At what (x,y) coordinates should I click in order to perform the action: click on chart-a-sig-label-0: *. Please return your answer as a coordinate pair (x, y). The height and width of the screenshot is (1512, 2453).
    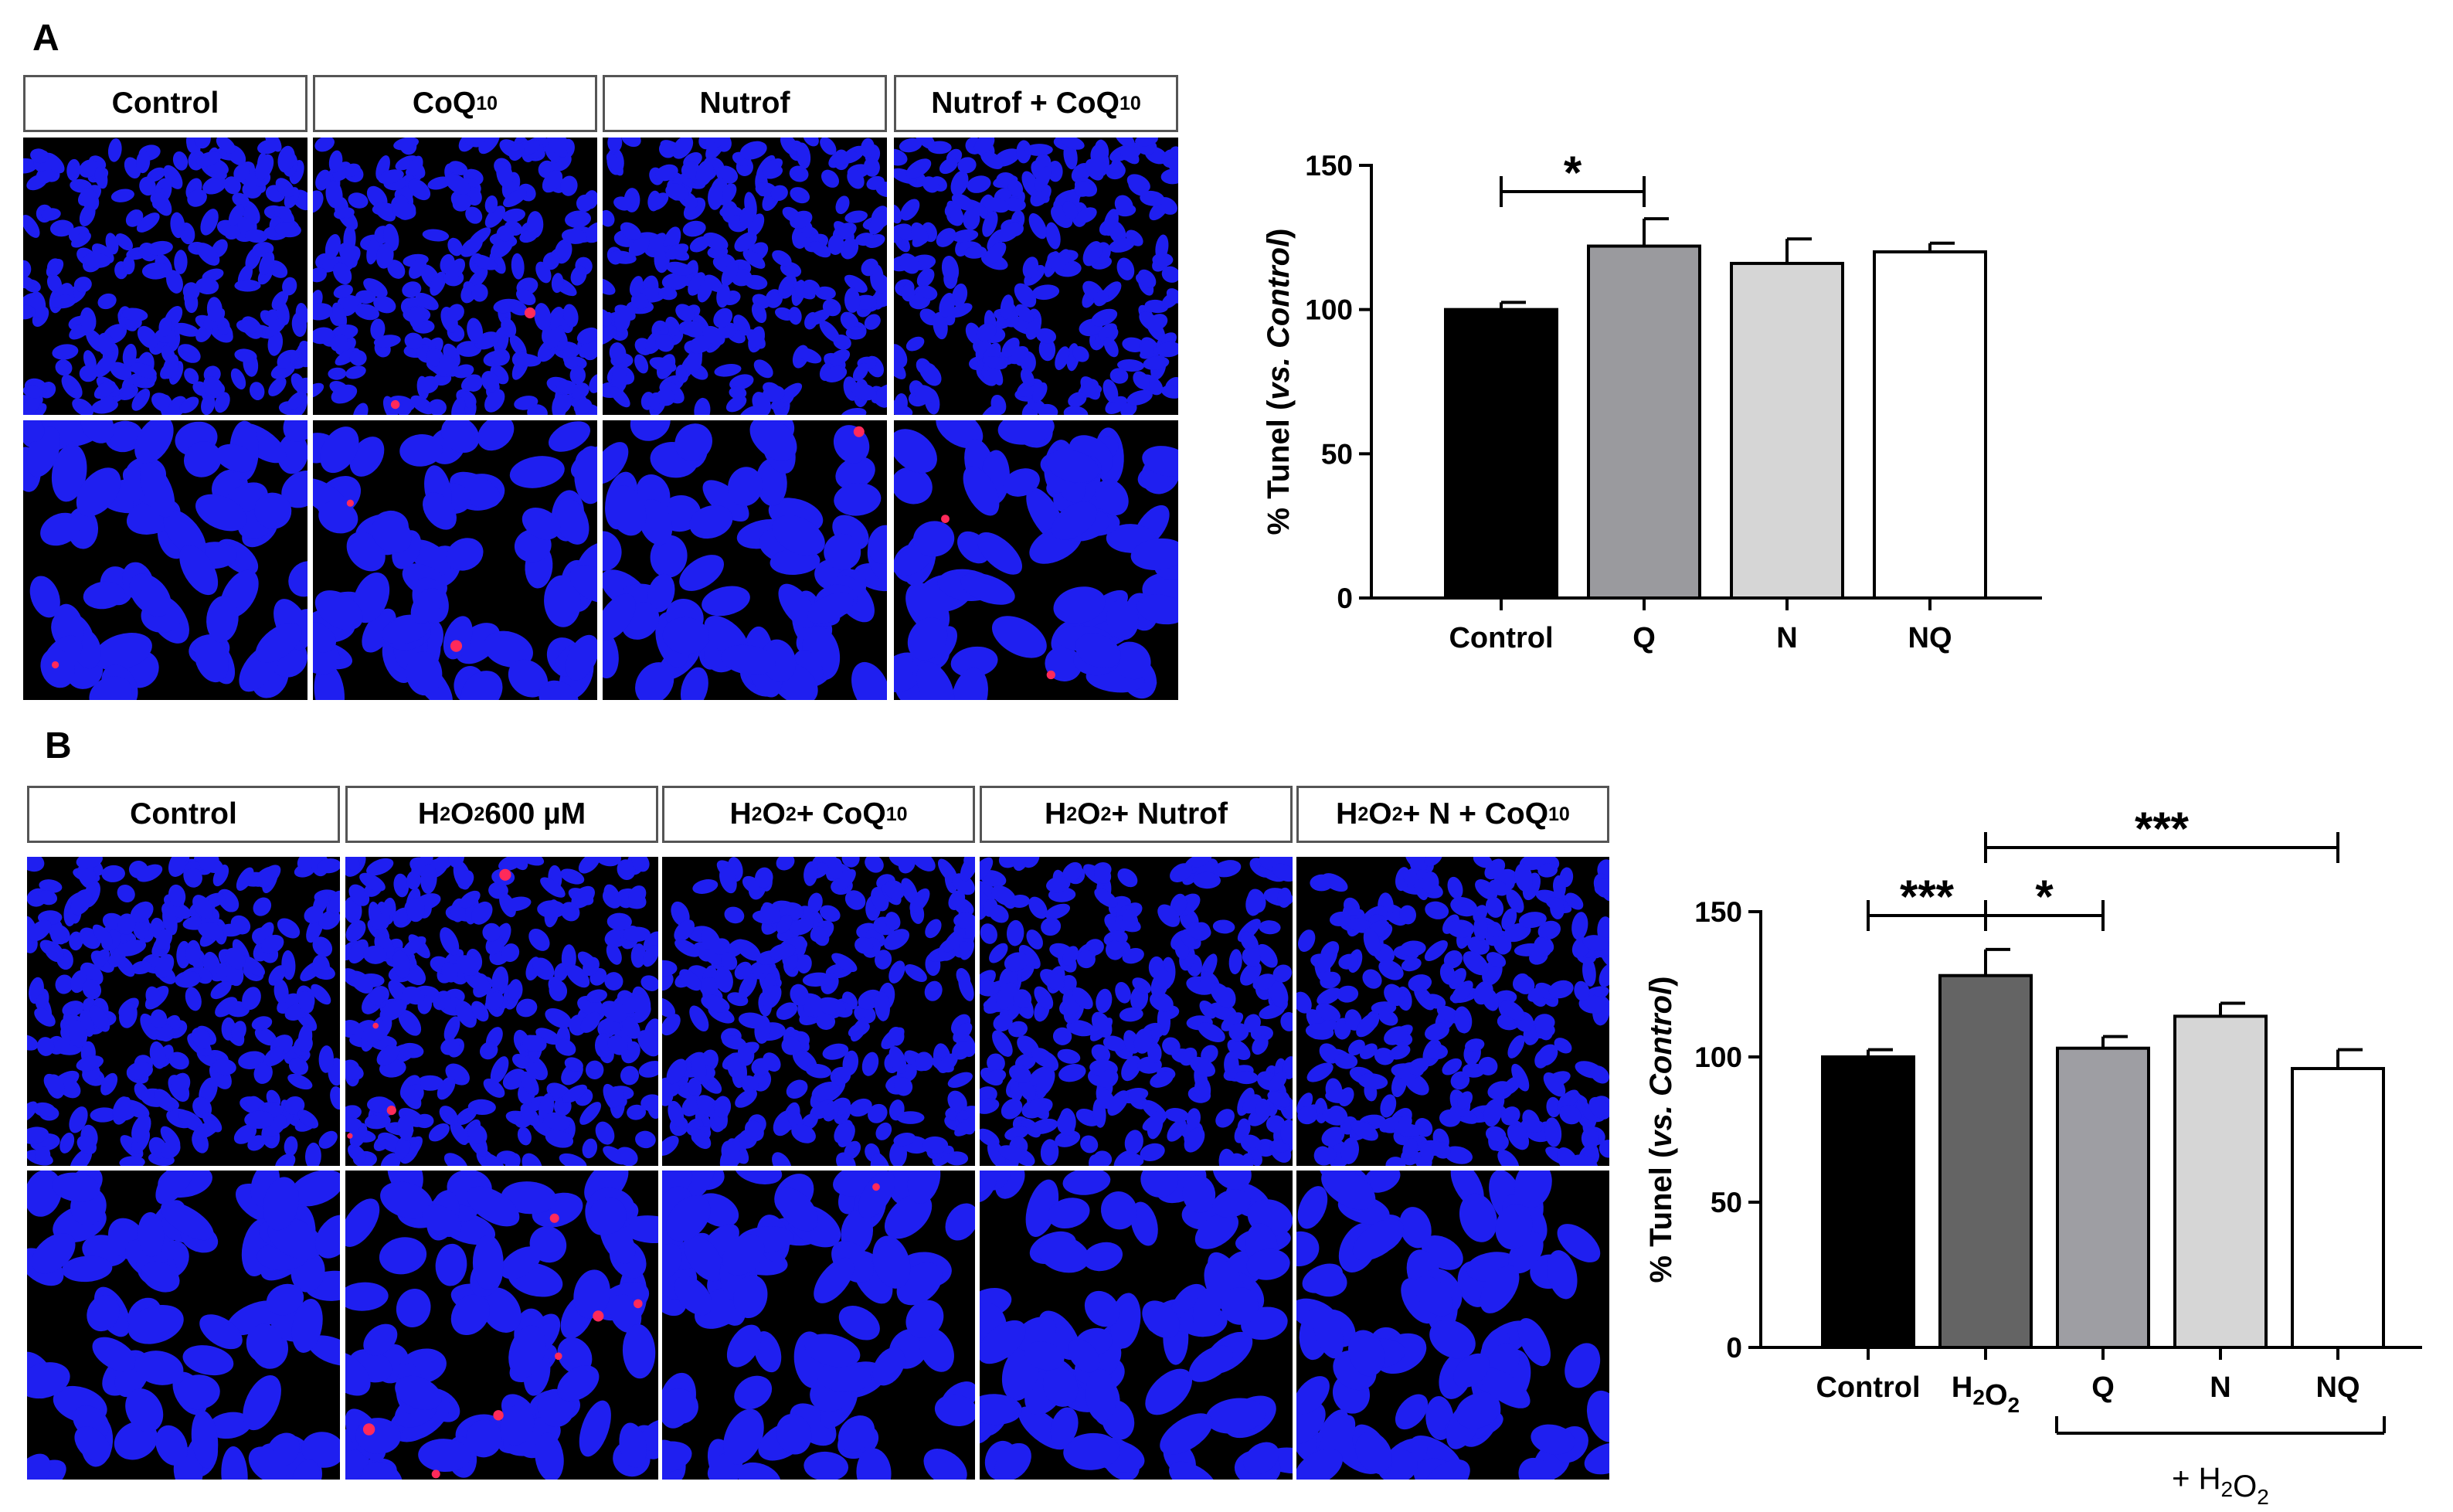
    Looking at the image, I should click on (1573, 173).